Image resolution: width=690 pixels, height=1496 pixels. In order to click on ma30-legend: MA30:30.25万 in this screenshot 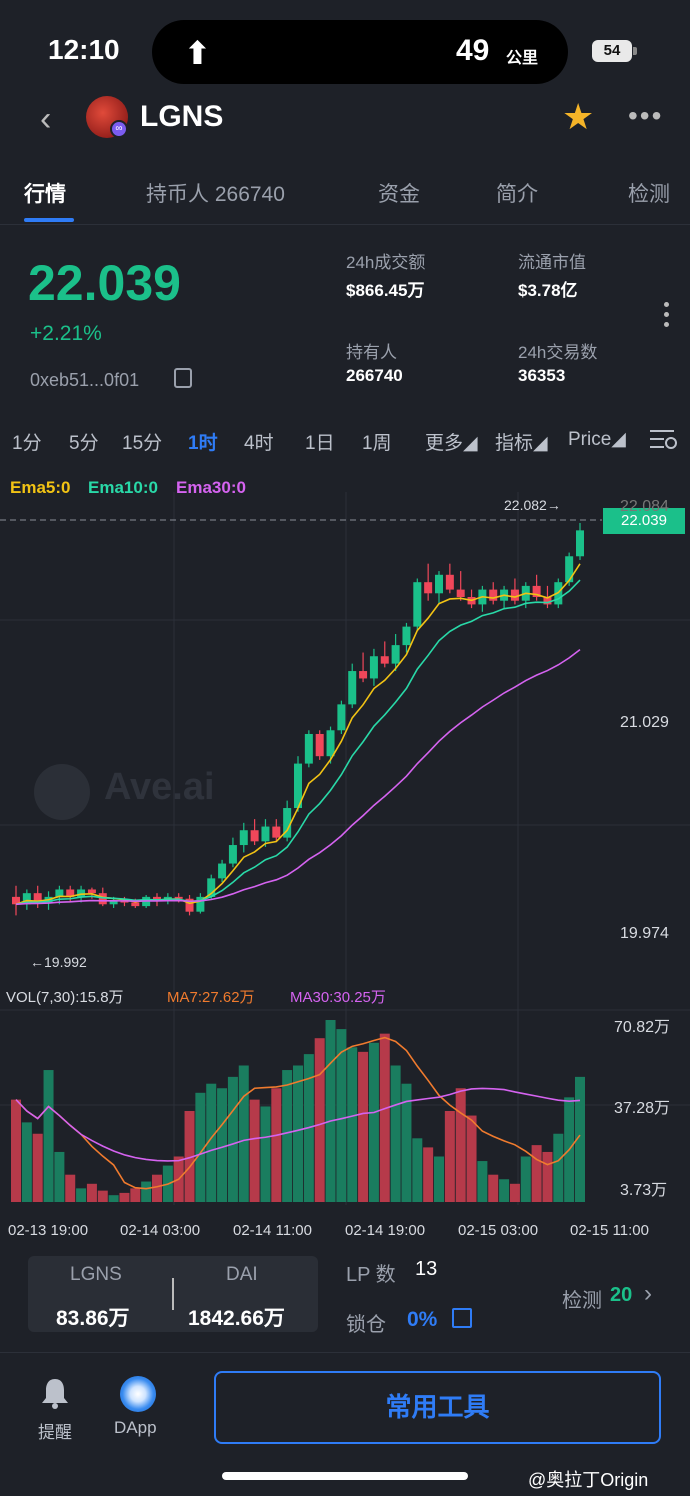, I will do `click(338, 997)`.